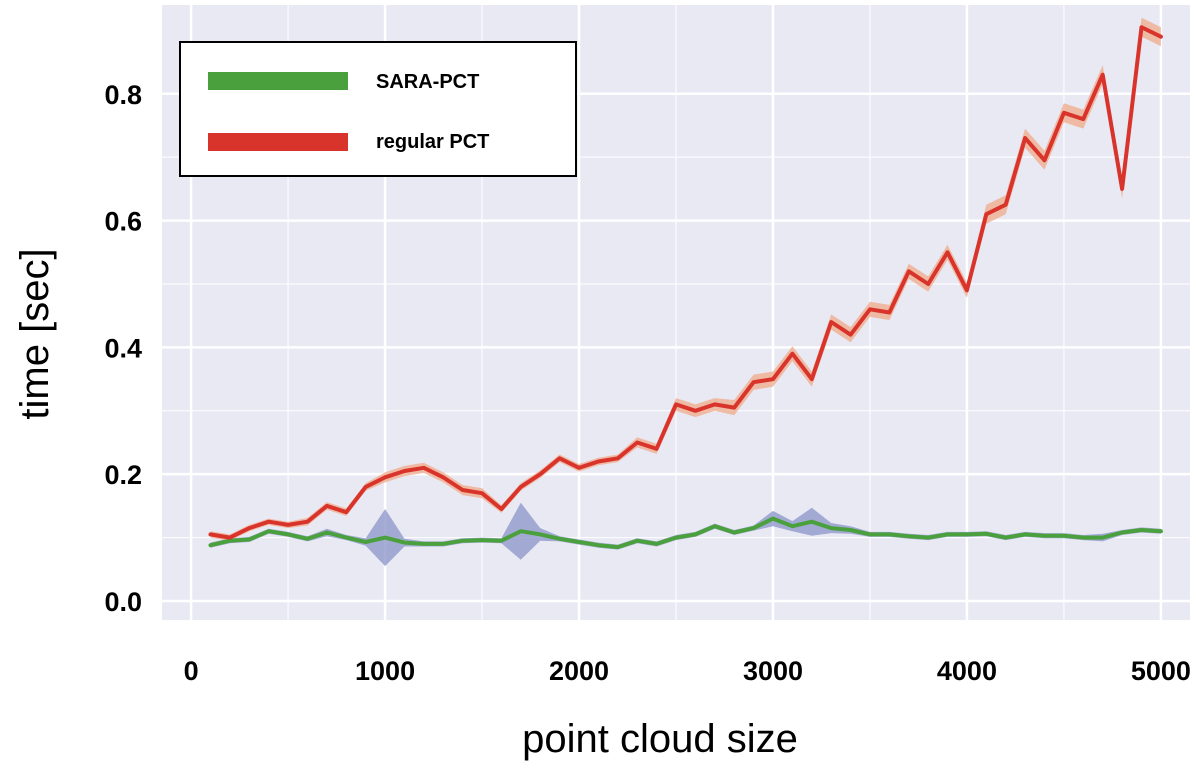 The width and height of the screenshot is (1196, 772). I want to click on x-tick-label: 2000, so click(579, 671).